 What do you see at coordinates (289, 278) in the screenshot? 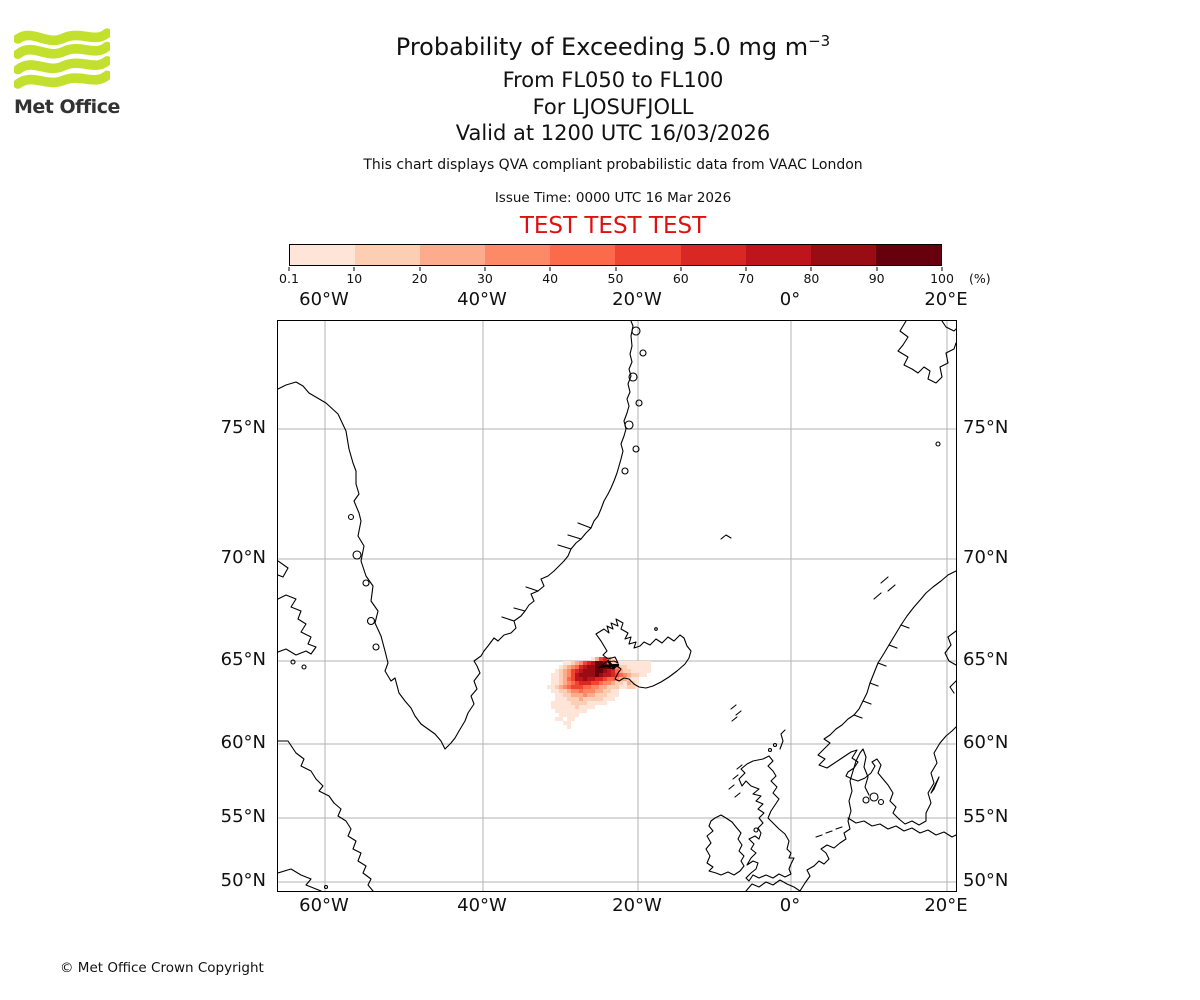
I see `colorbar-tick-label: 0.1` at bounding box center [289, 278].